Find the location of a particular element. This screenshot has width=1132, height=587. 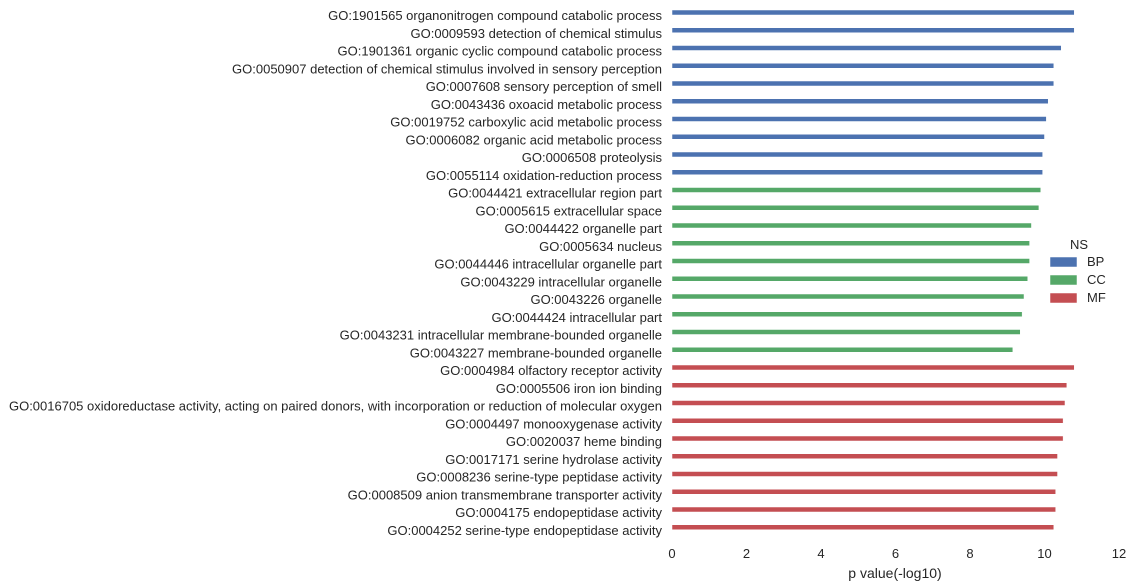

x-tick-label: 6 is located at coordinates (895, 553).